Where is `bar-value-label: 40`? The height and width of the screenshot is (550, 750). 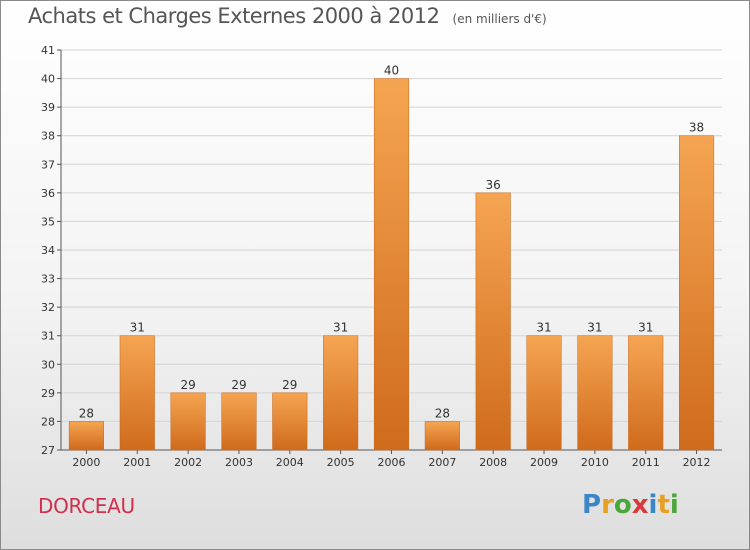 bar-value-label: 40 is located at coordinates (391, 71).